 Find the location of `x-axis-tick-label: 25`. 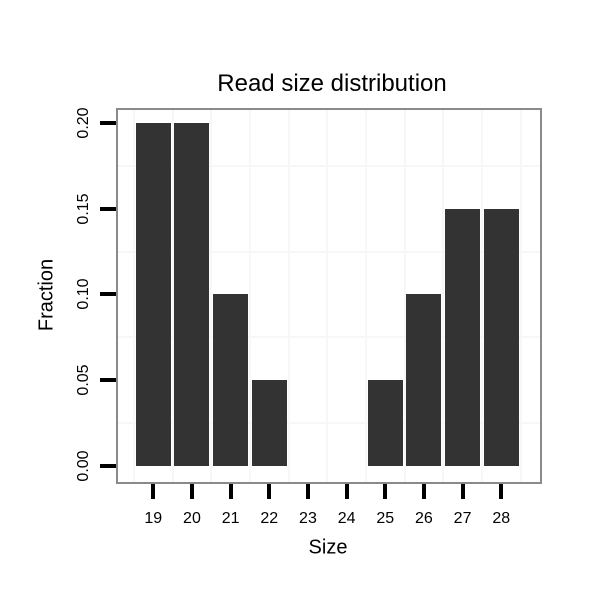

x-axis-tick-label: 25 is located at coordinates (385, 518).